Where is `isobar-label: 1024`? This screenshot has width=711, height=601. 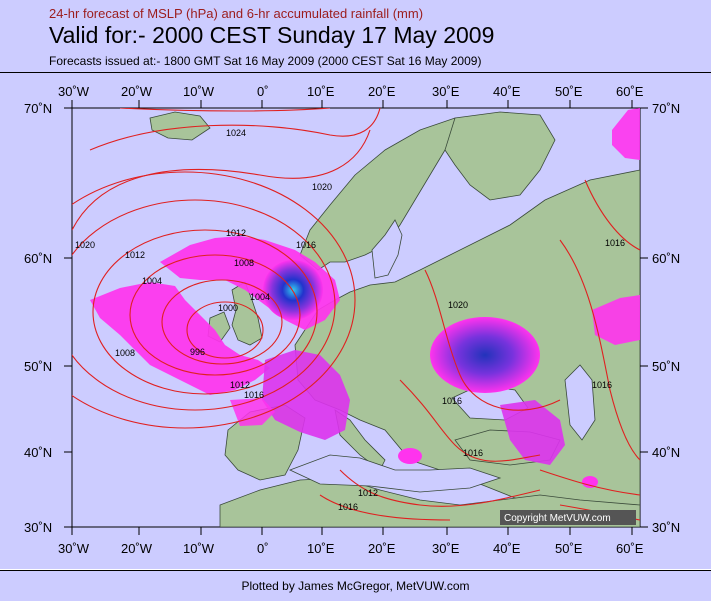
isobar-label: 1024 is located at coordinates (236, 133).